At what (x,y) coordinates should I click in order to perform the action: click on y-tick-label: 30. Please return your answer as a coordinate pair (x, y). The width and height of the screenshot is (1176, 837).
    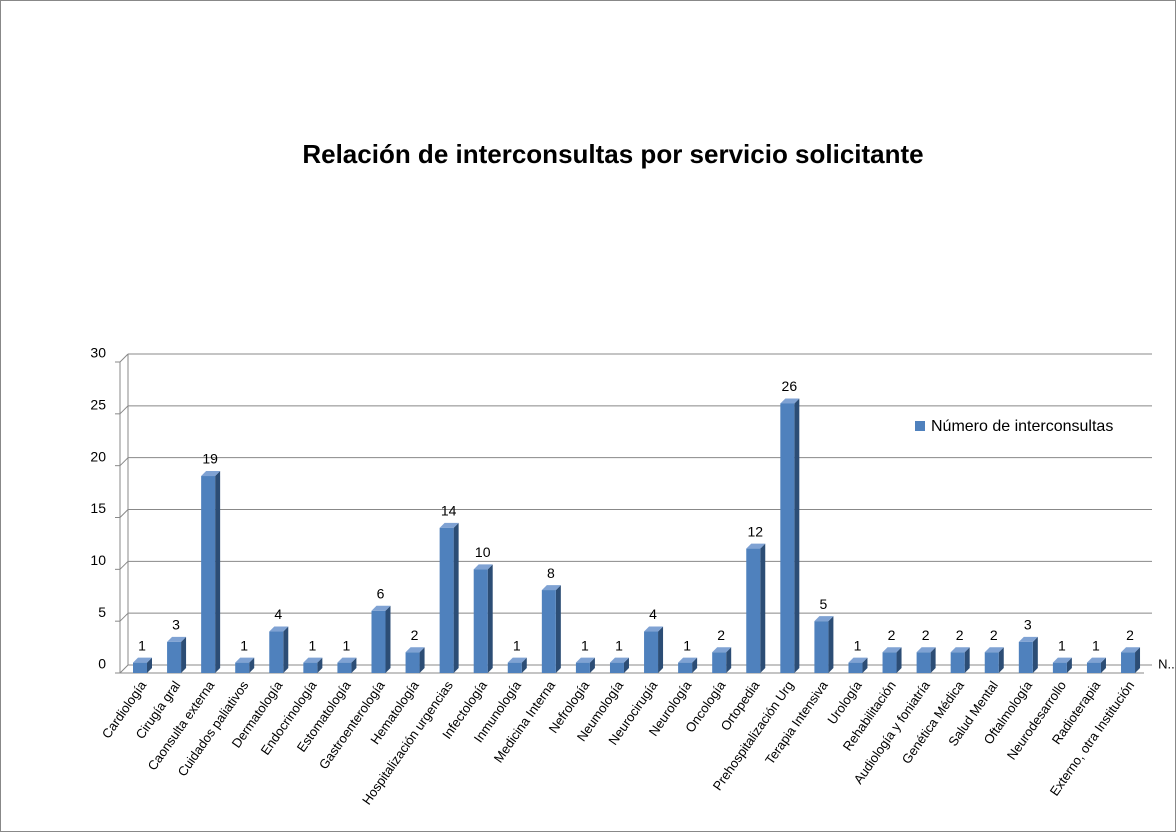
    Looking at the image, I should click on (98, 353).